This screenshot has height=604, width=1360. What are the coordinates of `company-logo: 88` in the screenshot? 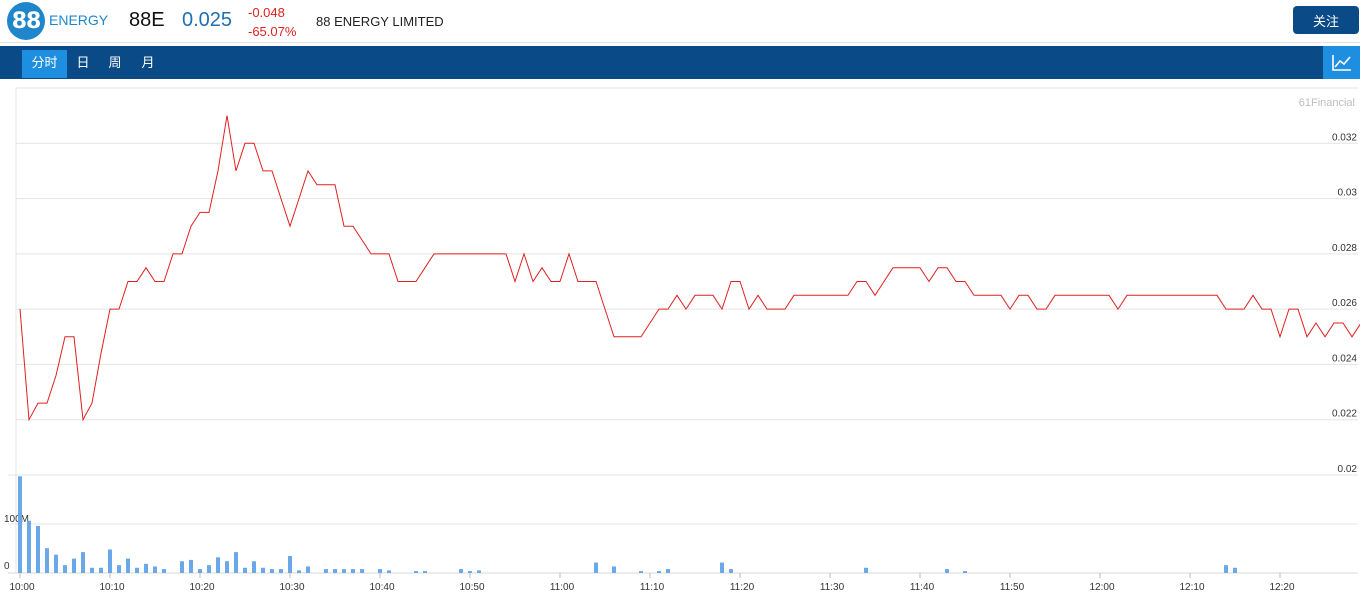 It's located at (26, 21).